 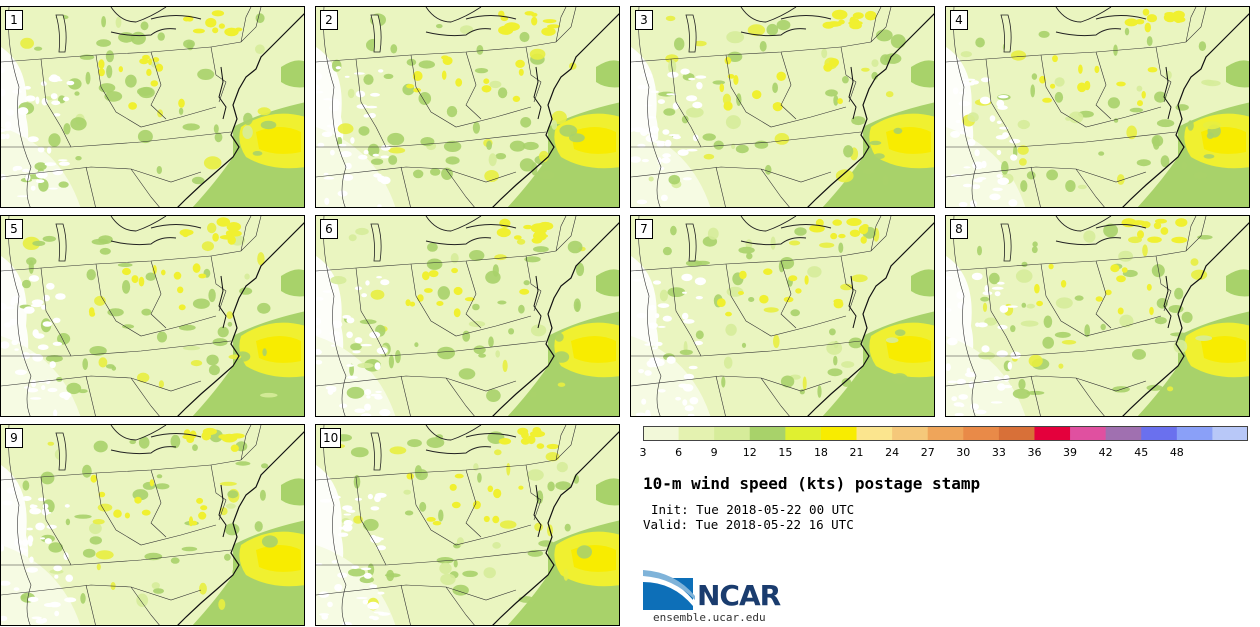 I want to click on ncar-logo-text: NCAR, so click(x=739, y=595).